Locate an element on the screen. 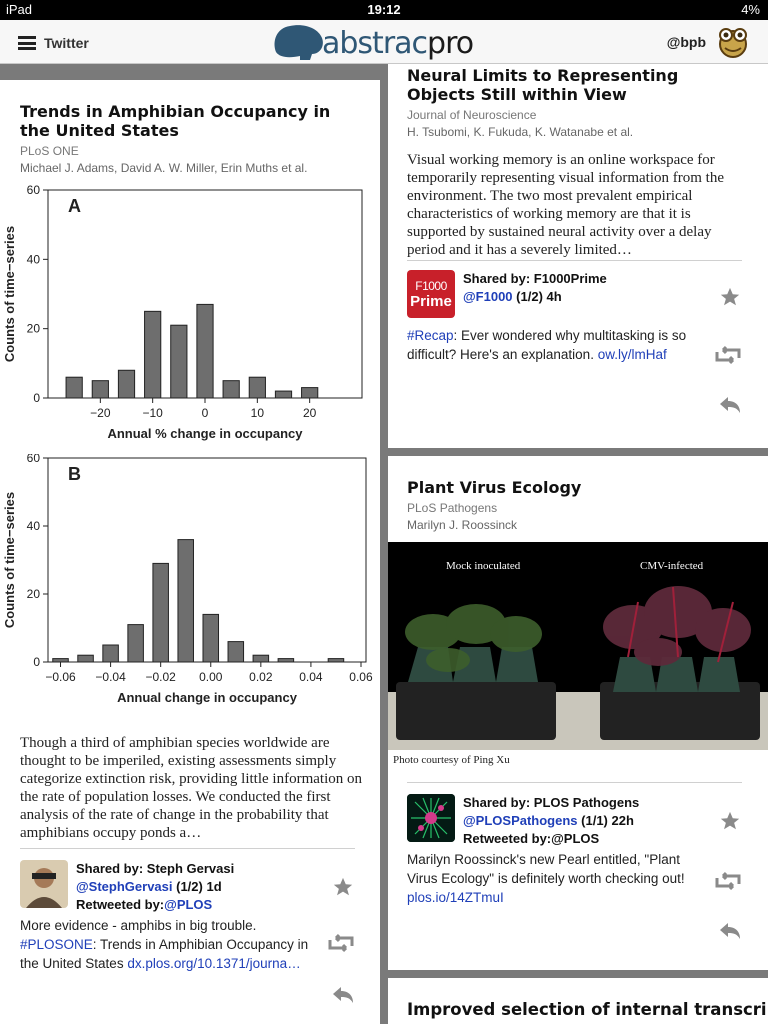 Image resolution: width=768 pixels, height=1024 pixels. tweet-link: plos.io/14ZTmuI is located at coordinates (455, 897).